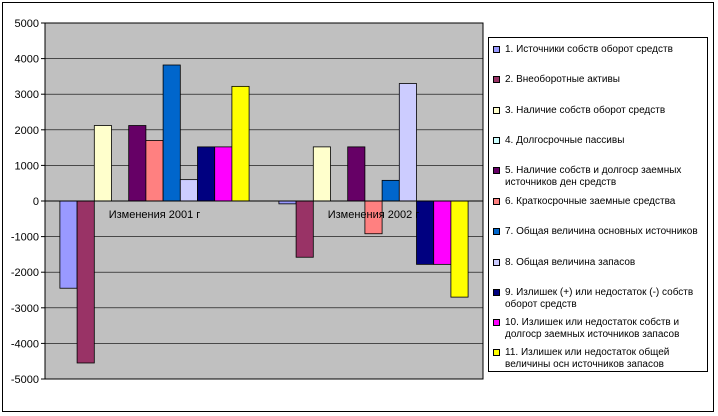 This screenshot has width=718, height=416. Describe the element at coordinates (155, 215) in the screenshot. I see `category-label: Изменения 2001 г` at that location.